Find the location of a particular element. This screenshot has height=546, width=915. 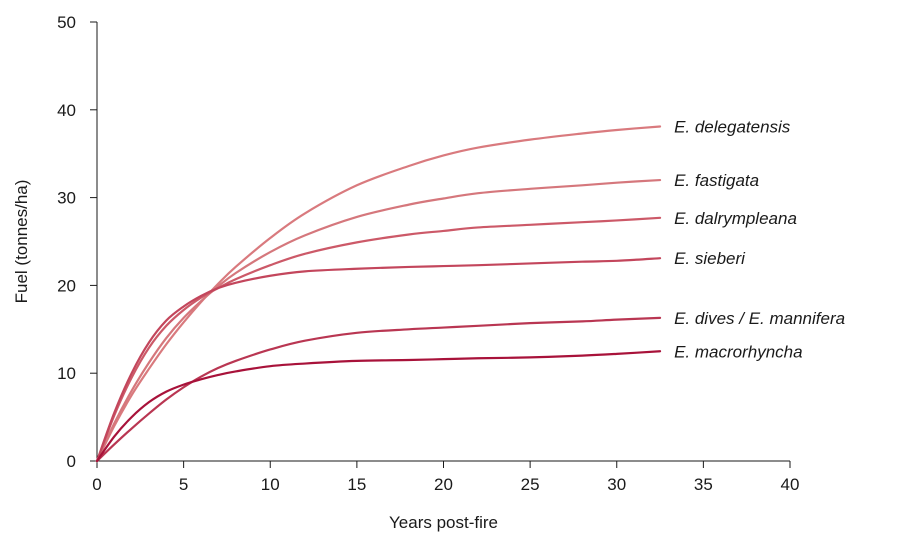

x-tick-label: 15 is located at coordinates (356, 484).